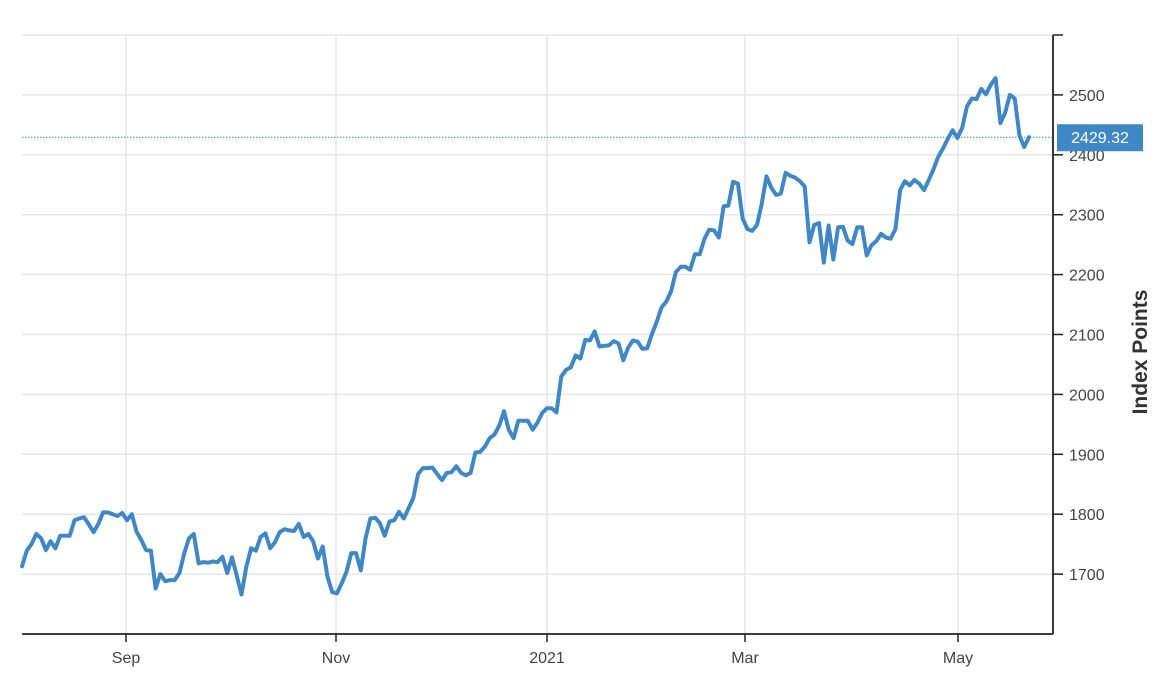 The width and height of the screenshot is (1165, 691). What do you see at coordinates (582, 138) in the screenshot?
I see `last-value-marker: 2429.32` at bounding box center [582, 138].